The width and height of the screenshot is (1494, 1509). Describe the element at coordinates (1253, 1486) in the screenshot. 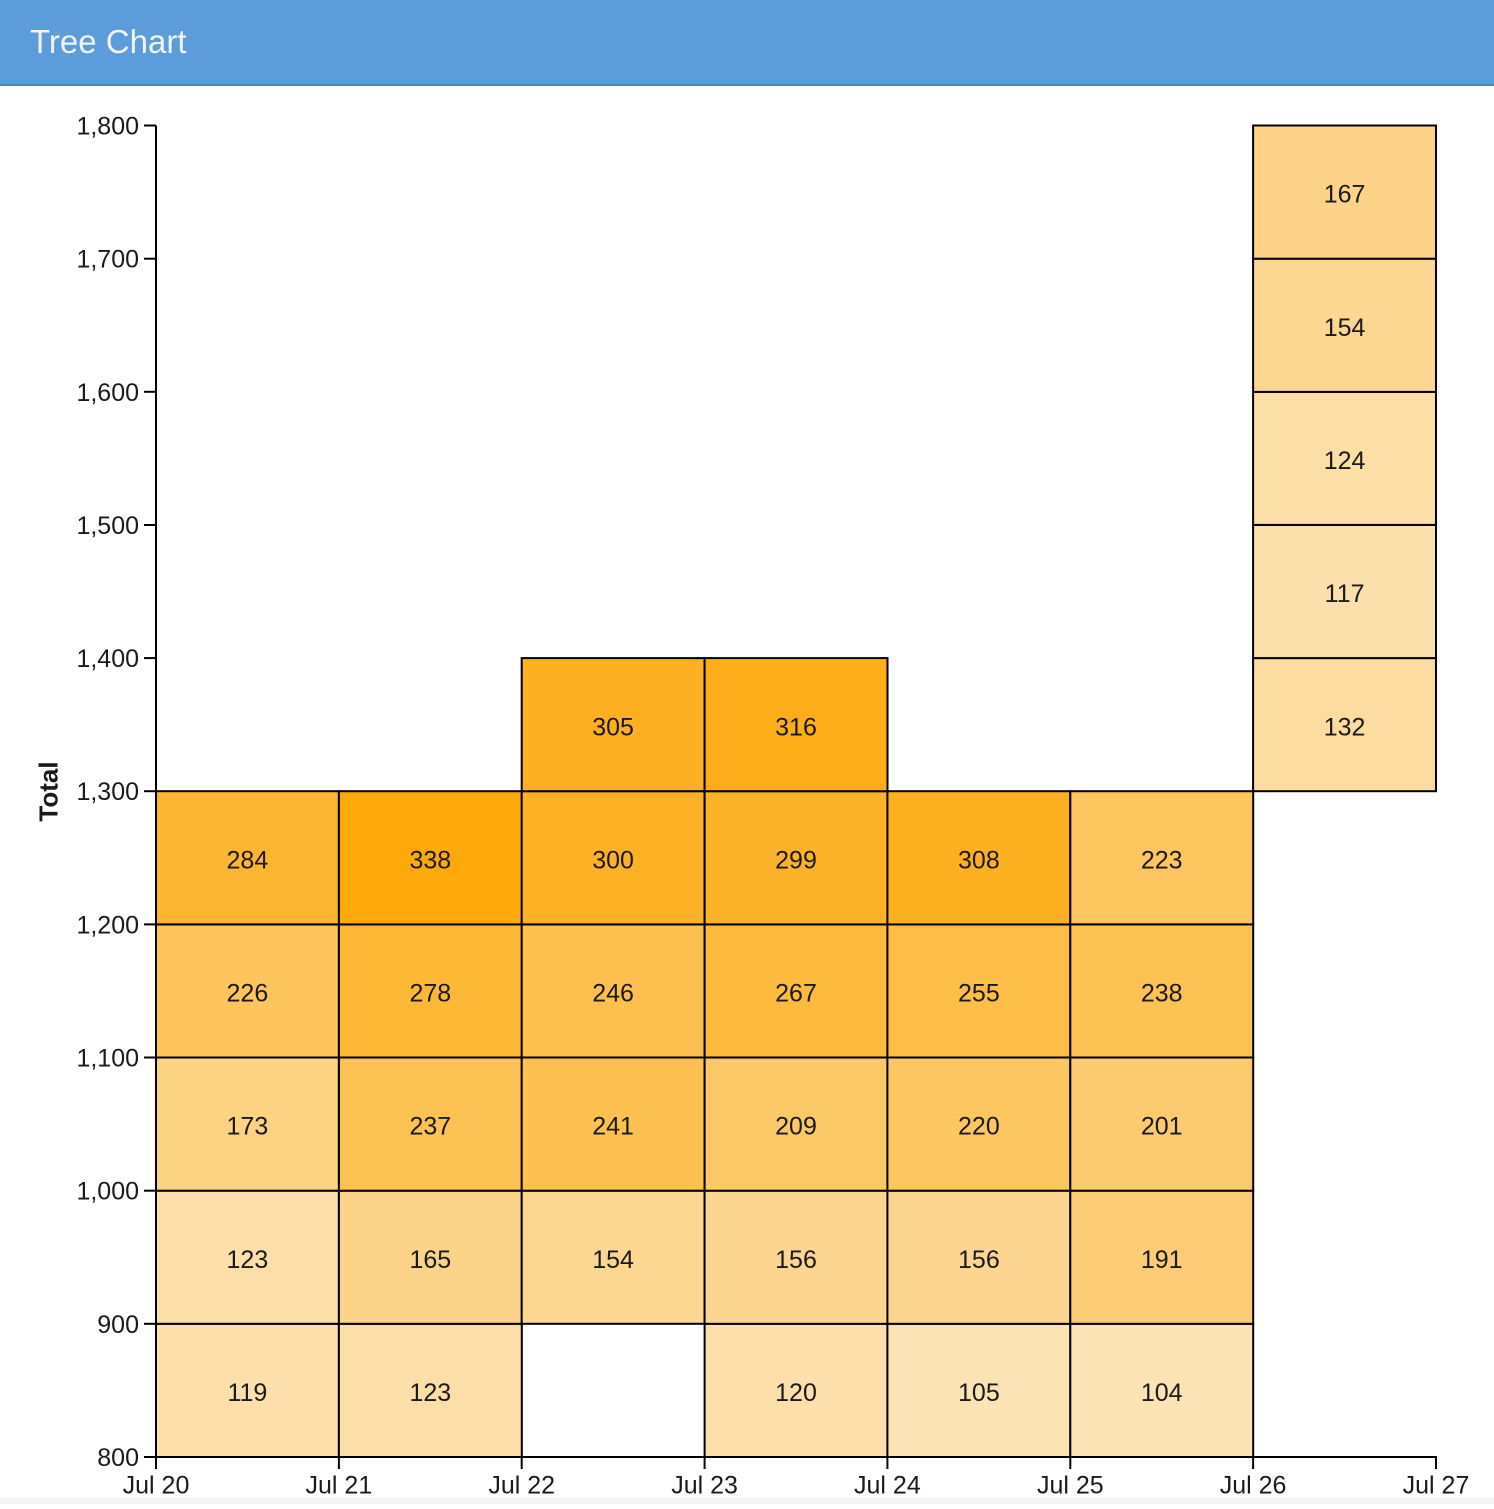

I see `svg-text: Jul 26` at that location.